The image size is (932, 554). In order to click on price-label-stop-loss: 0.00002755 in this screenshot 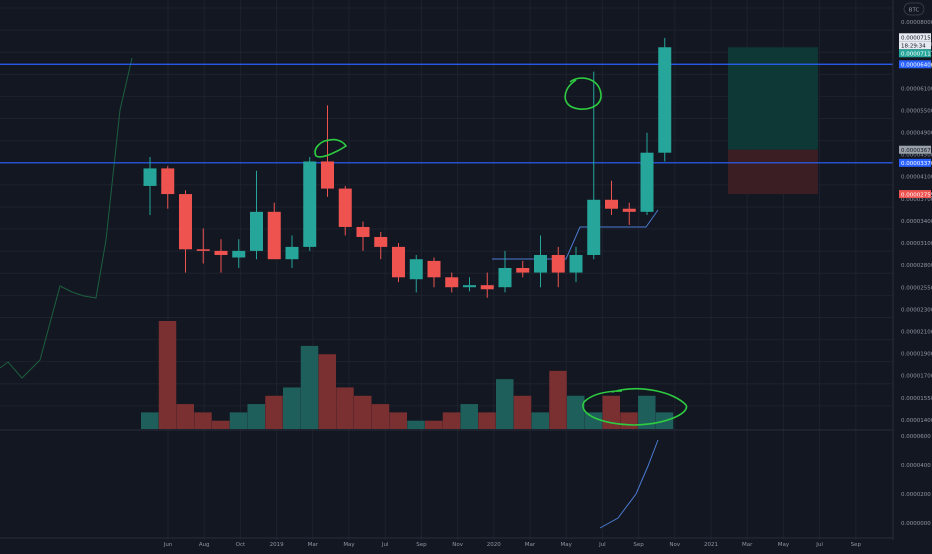, I will do `click(916, 195)`.